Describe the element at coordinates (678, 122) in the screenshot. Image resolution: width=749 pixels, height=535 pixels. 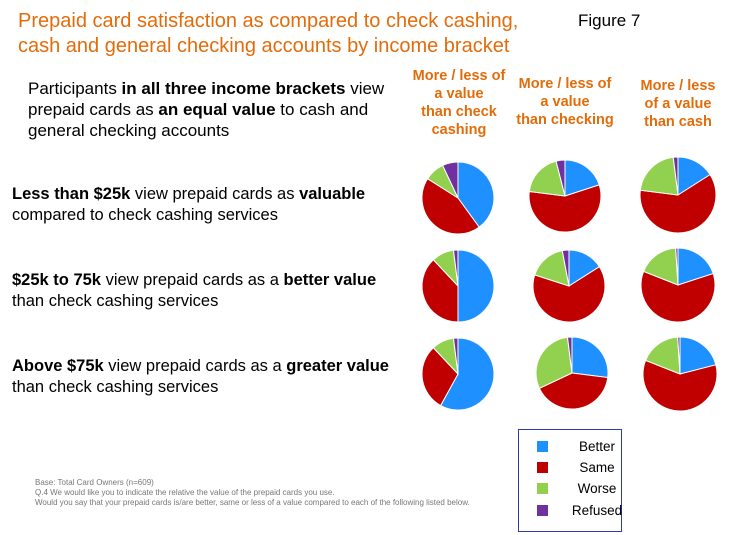
I see `column-header-line: than cash` at that location.